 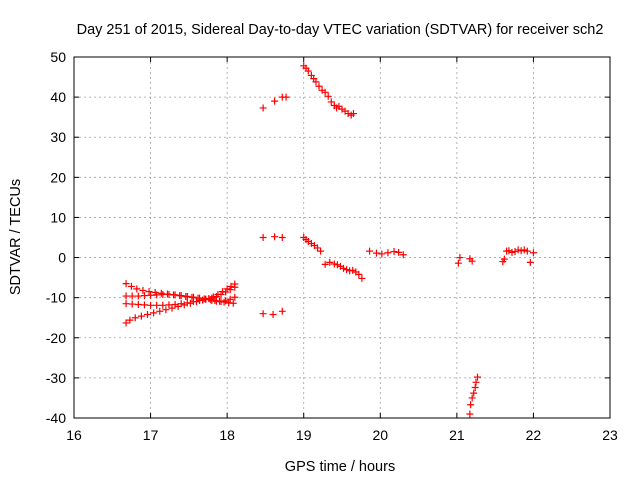 What do you see at coordinates (380, 435) in the screenshot?
I see `x-tick-label: 20` at bounding box center [380, 435].